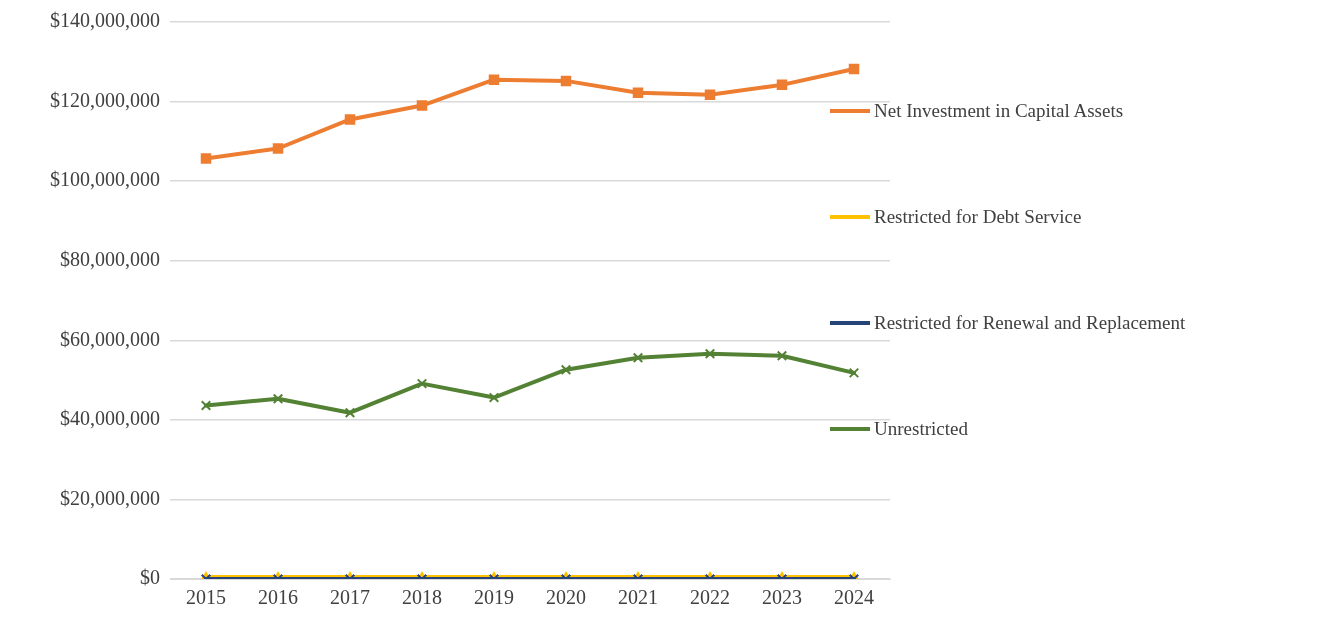 Image resolution: width=1320 pixels, height=641 pixels. Describe the element at coordinates (854, 597) in the screenshot. I see `x-tick-label: 2024` at that location.